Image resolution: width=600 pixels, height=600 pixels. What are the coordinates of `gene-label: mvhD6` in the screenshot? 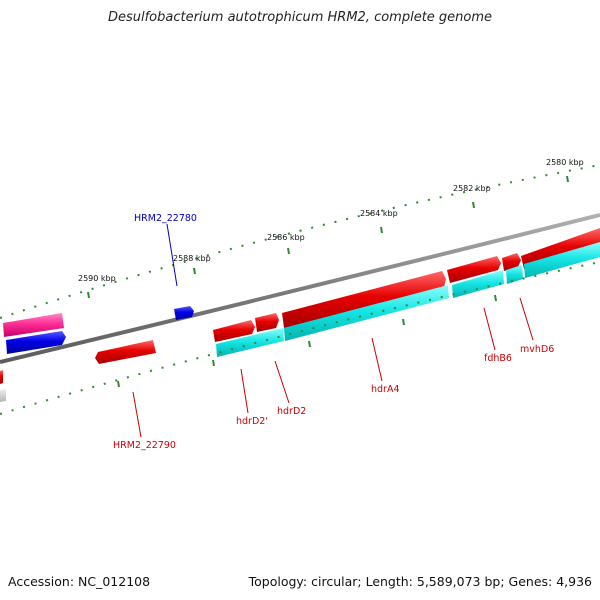 It's located at (537, 349).